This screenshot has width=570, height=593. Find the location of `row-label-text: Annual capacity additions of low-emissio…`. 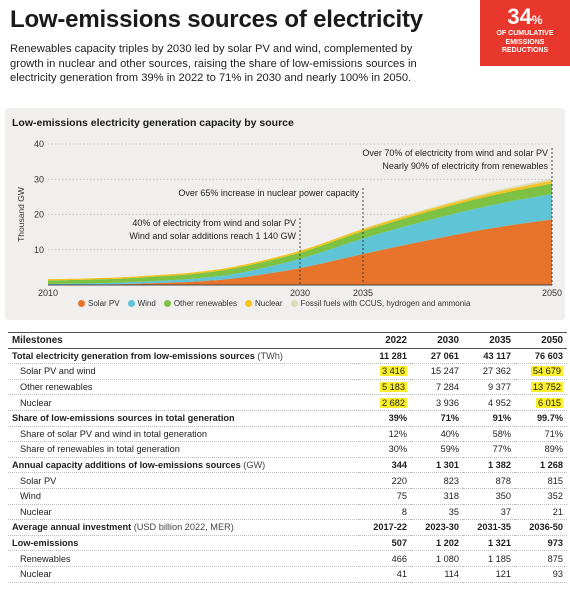

row-label-text: Annual capacity additions of low-emissio… is located at coordinates (126, 465).